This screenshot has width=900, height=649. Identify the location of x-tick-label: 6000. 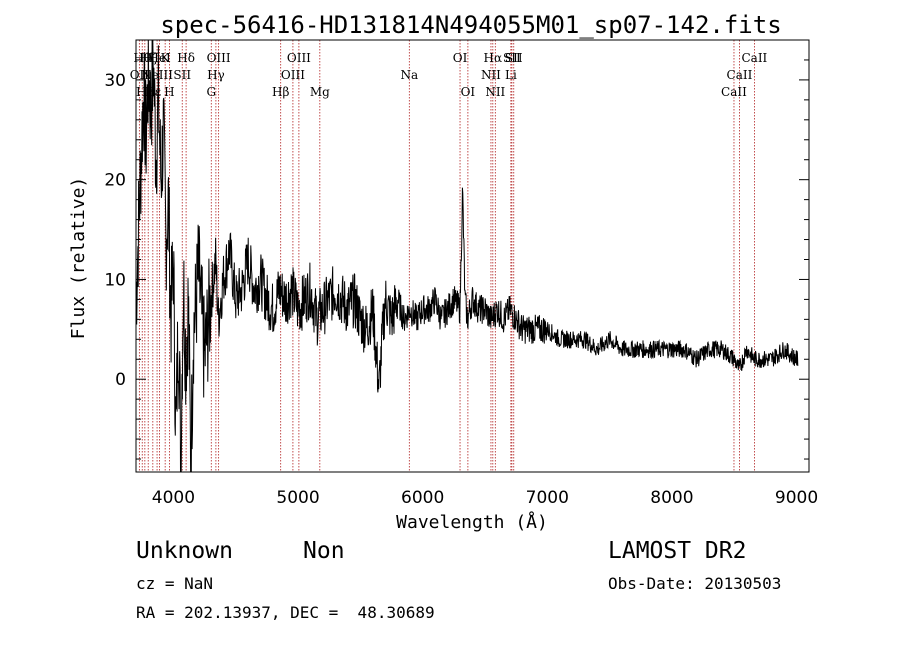
(422, 498).